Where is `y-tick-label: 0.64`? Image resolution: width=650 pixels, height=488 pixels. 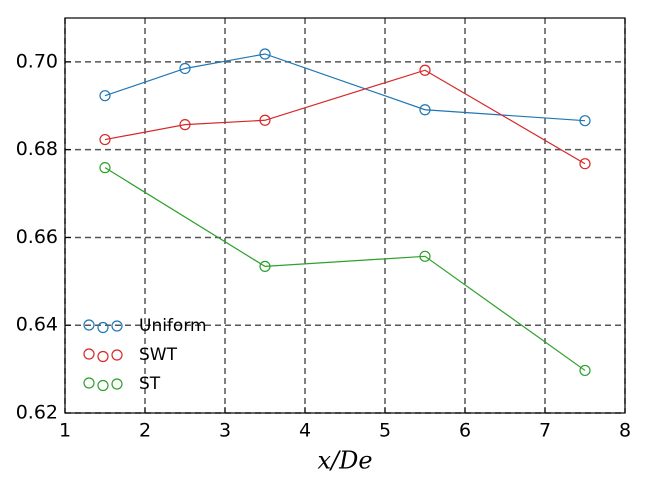 y-tick-label: 0.64 is located at coordinates (37, 325).